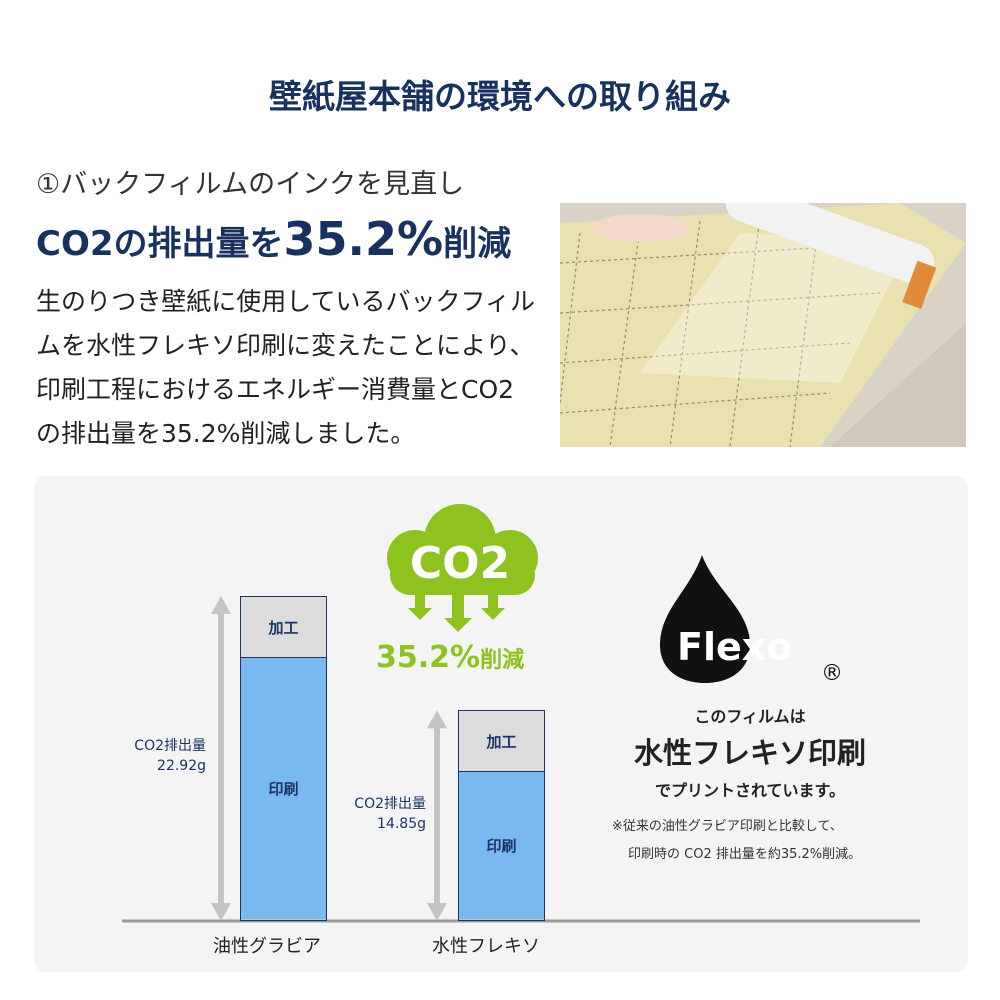  What do you see at coordinates (763, 325) in the screenshot?
I see `wallpaper-photo` at bounding box center [763, 325].